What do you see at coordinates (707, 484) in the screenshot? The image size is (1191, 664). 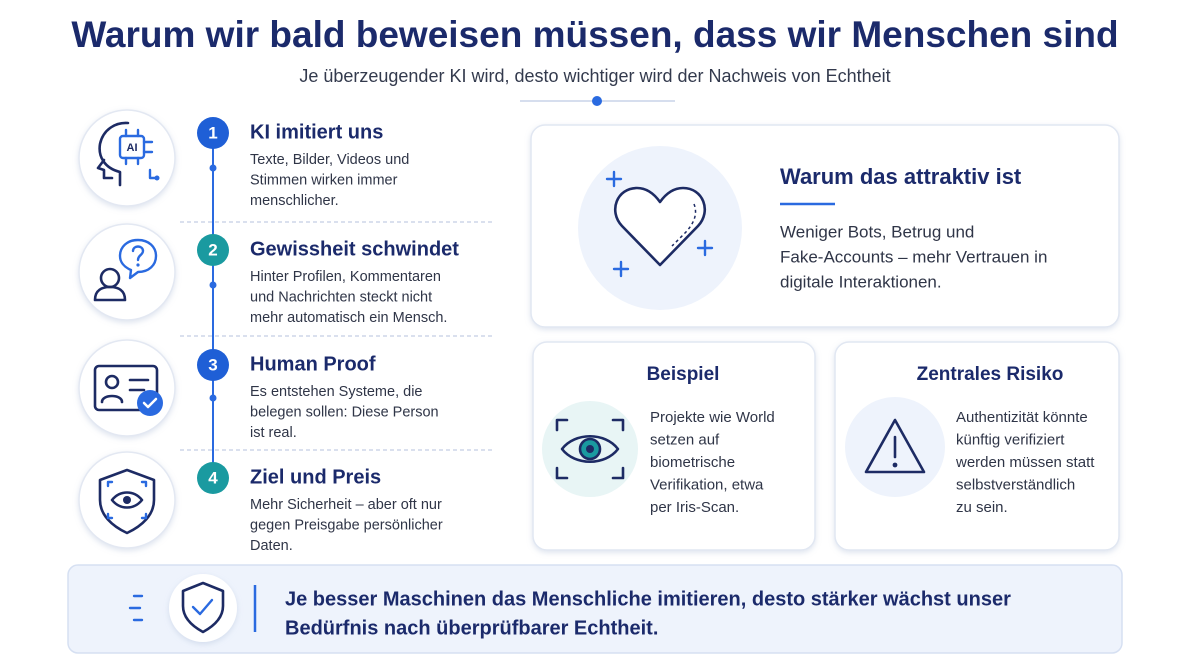 I see `card-text: Verifikation, etwa` at bounding box center [707, 484].